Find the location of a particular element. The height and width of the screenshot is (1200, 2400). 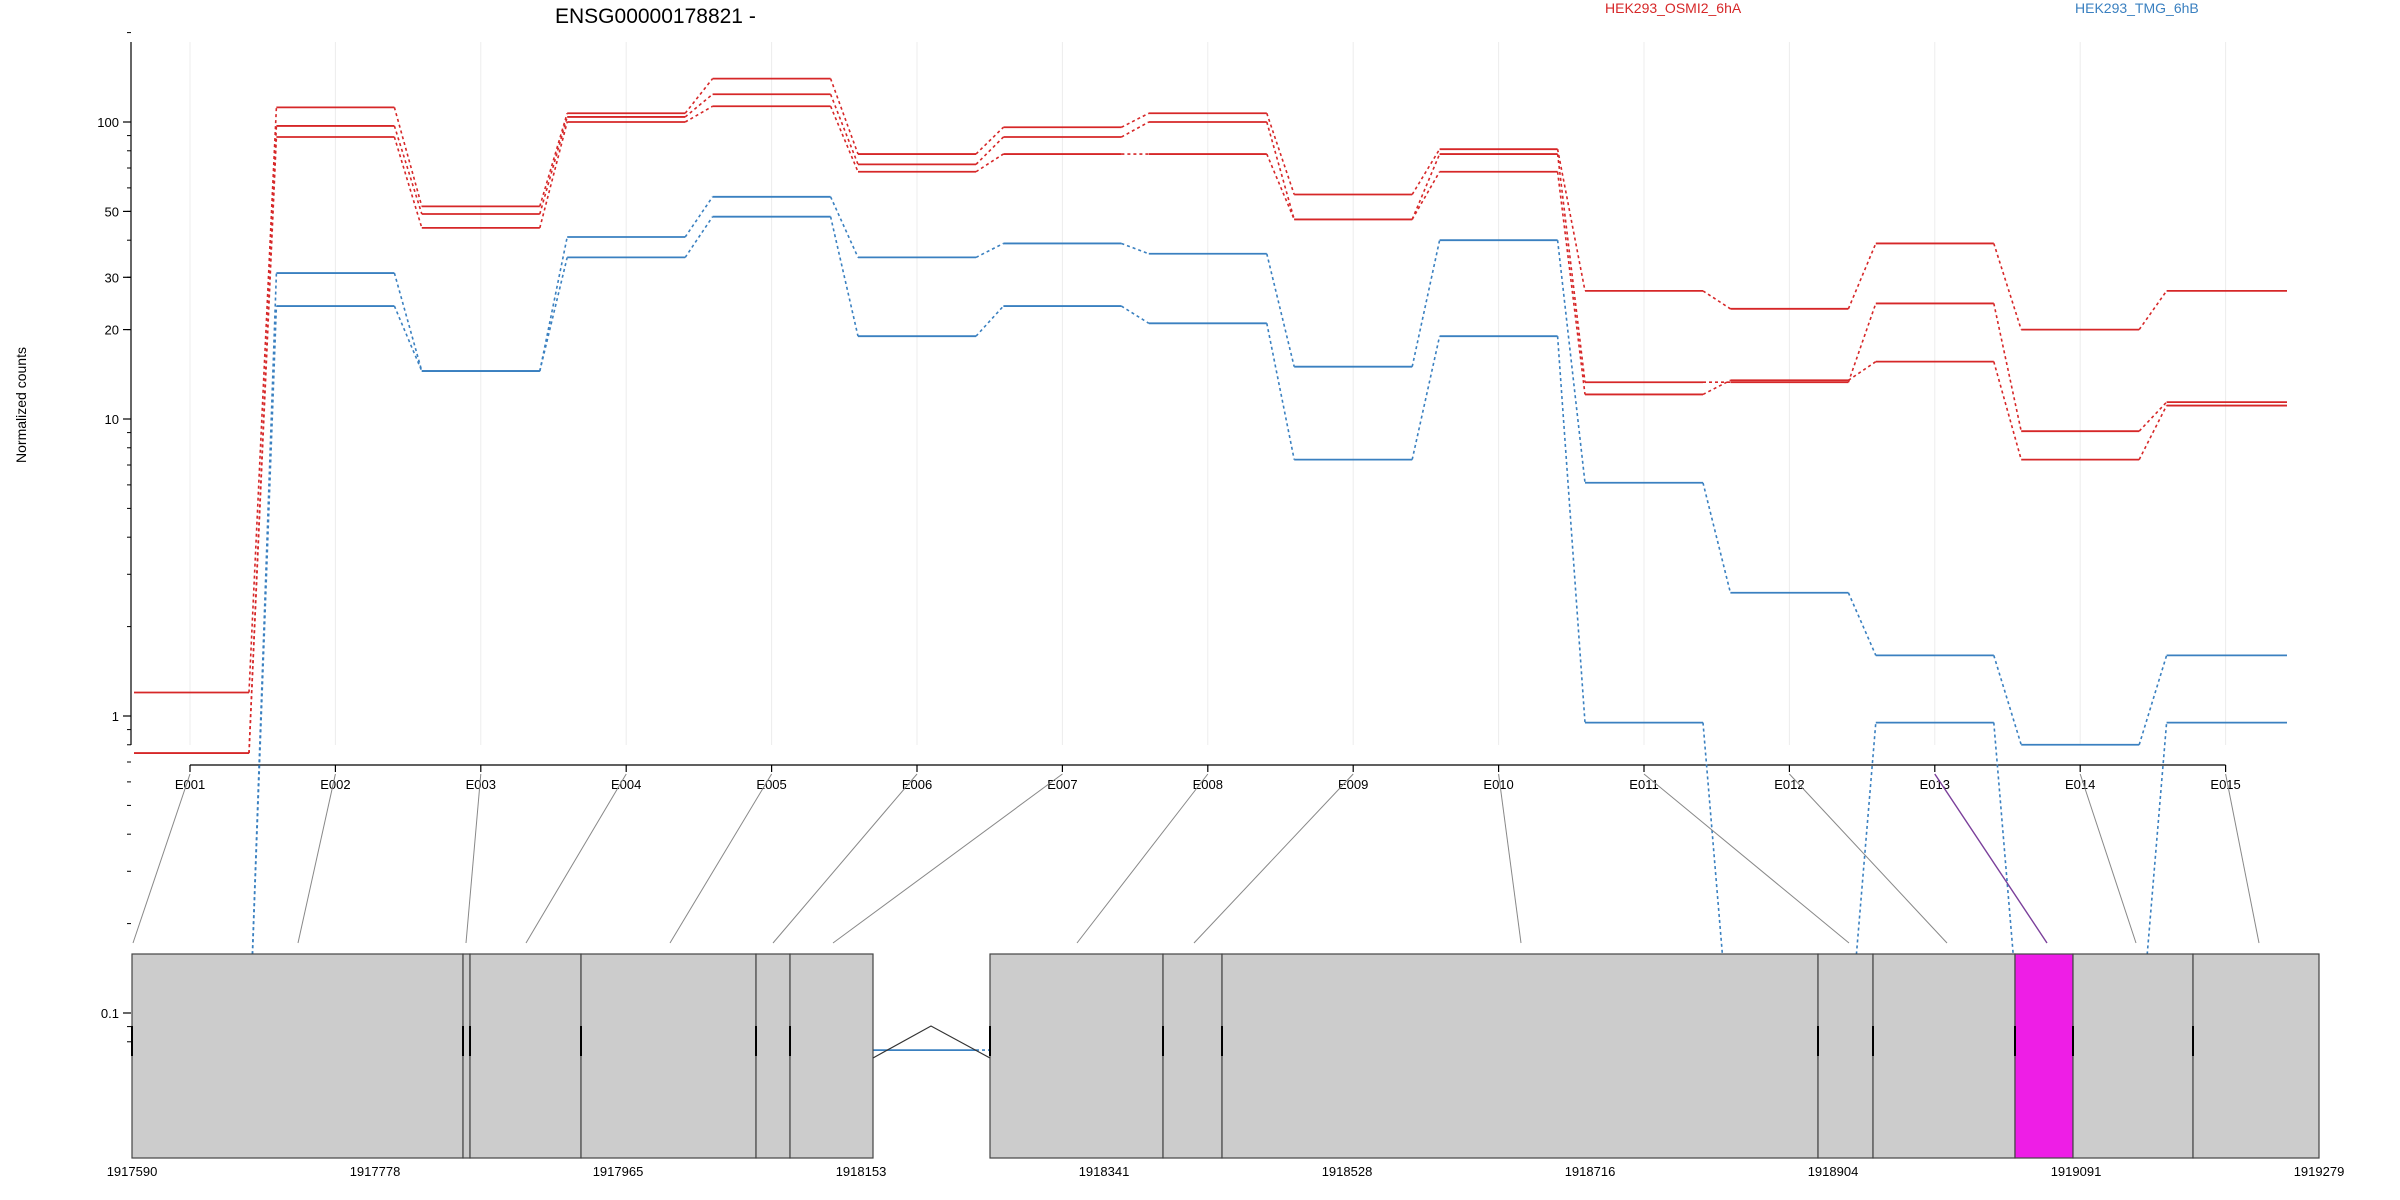

y-tick-label: 30 is located at coordinates (112, 277).